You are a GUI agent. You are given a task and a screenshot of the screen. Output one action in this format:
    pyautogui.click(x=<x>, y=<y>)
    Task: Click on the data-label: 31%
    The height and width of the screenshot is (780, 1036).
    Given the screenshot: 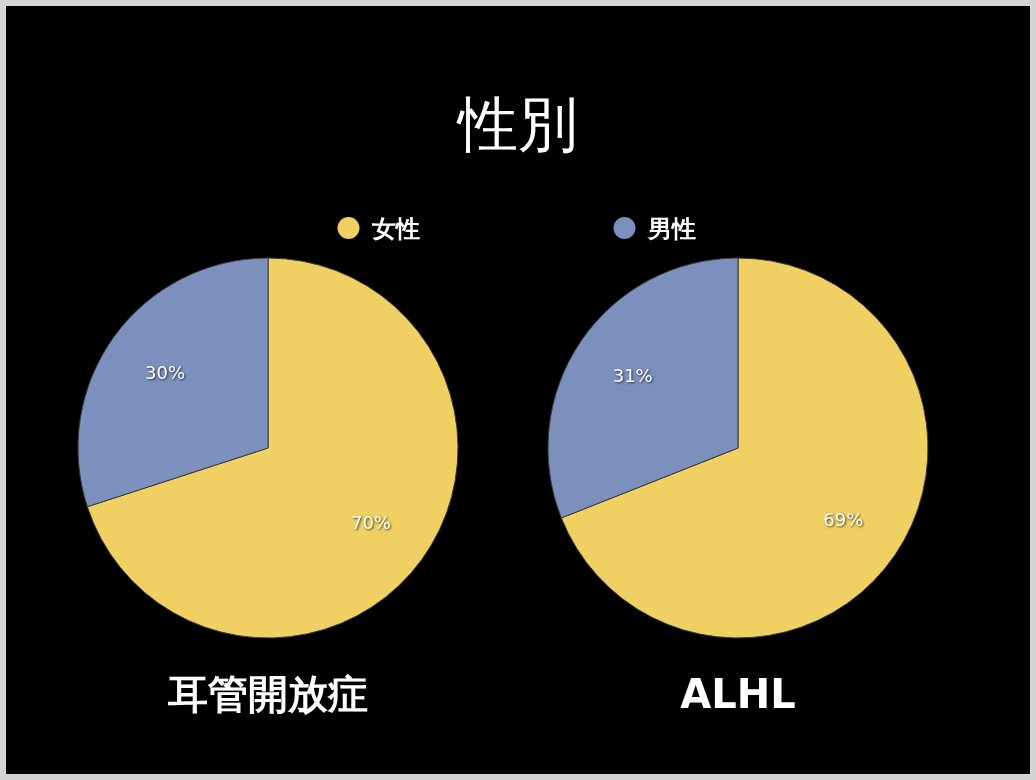 What is the action you would take?
    pyautogui.click(x=632, y=376)
    